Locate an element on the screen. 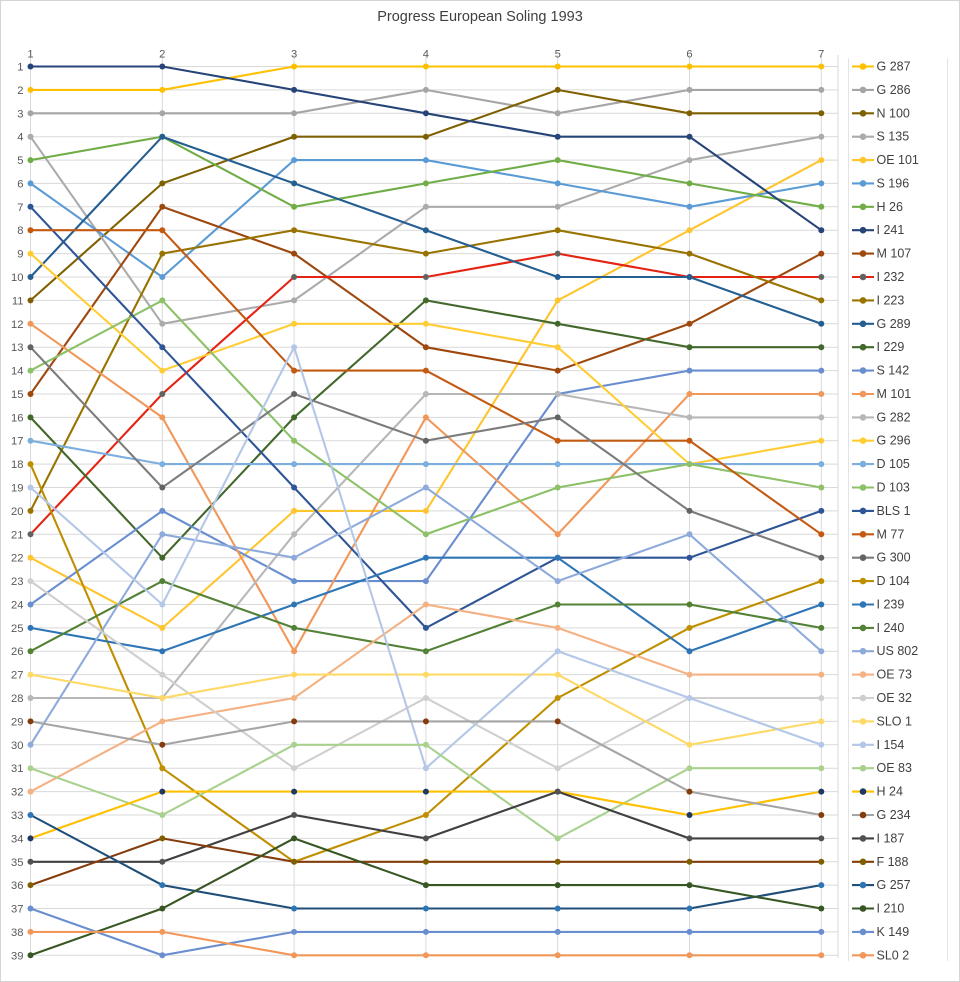 The height and width of the screenshot is (982, 960). svg-text: OE 32 is located at coordinates (894, 698).